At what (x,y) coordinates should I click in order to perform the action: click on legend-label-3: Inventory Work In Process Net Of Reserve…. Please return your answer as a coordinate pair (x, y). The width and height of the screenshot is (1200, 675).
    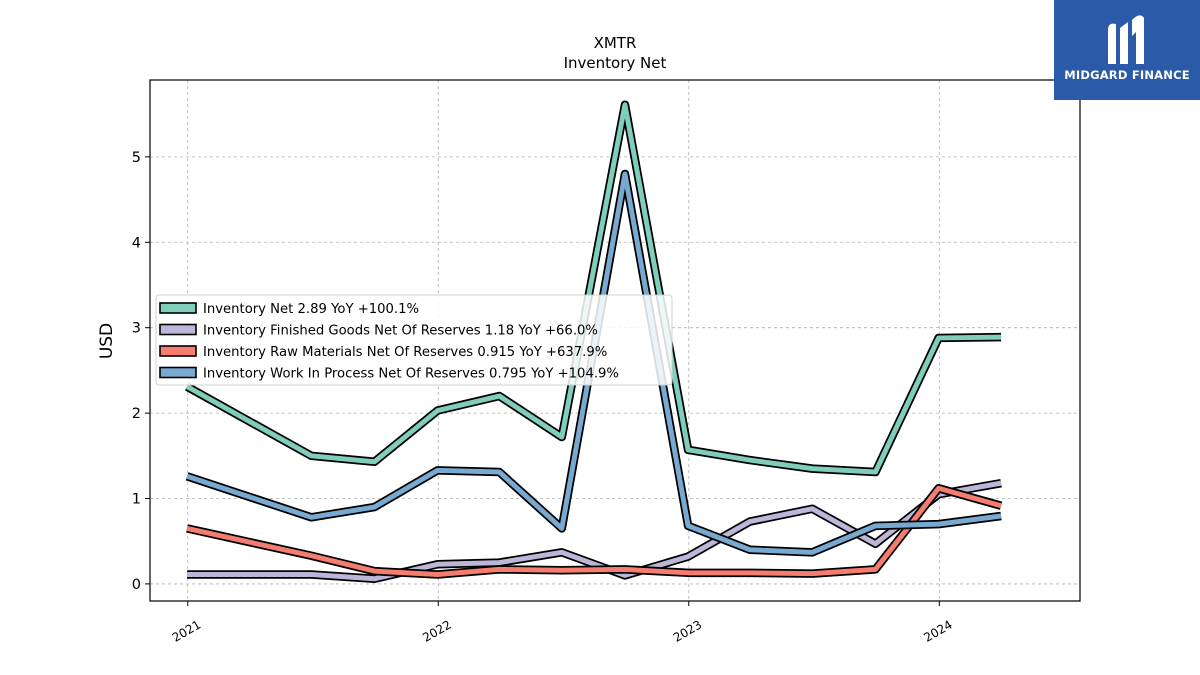
    Looking at the image, I should click on (411, 374).